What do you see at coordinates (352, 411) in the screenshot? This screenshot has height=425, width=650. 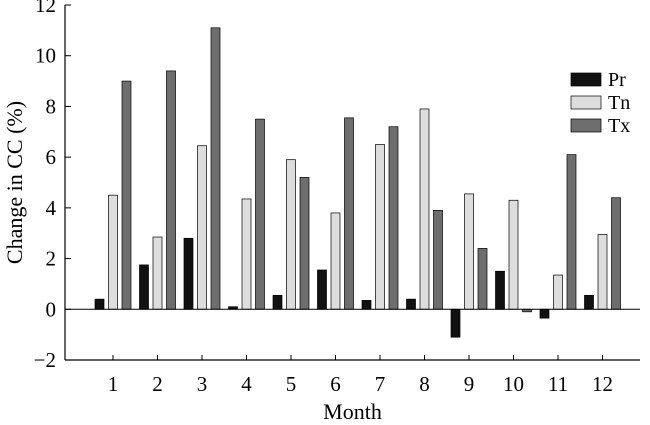 I see `x-axis-label: Month` at bounding box center [352, 411].